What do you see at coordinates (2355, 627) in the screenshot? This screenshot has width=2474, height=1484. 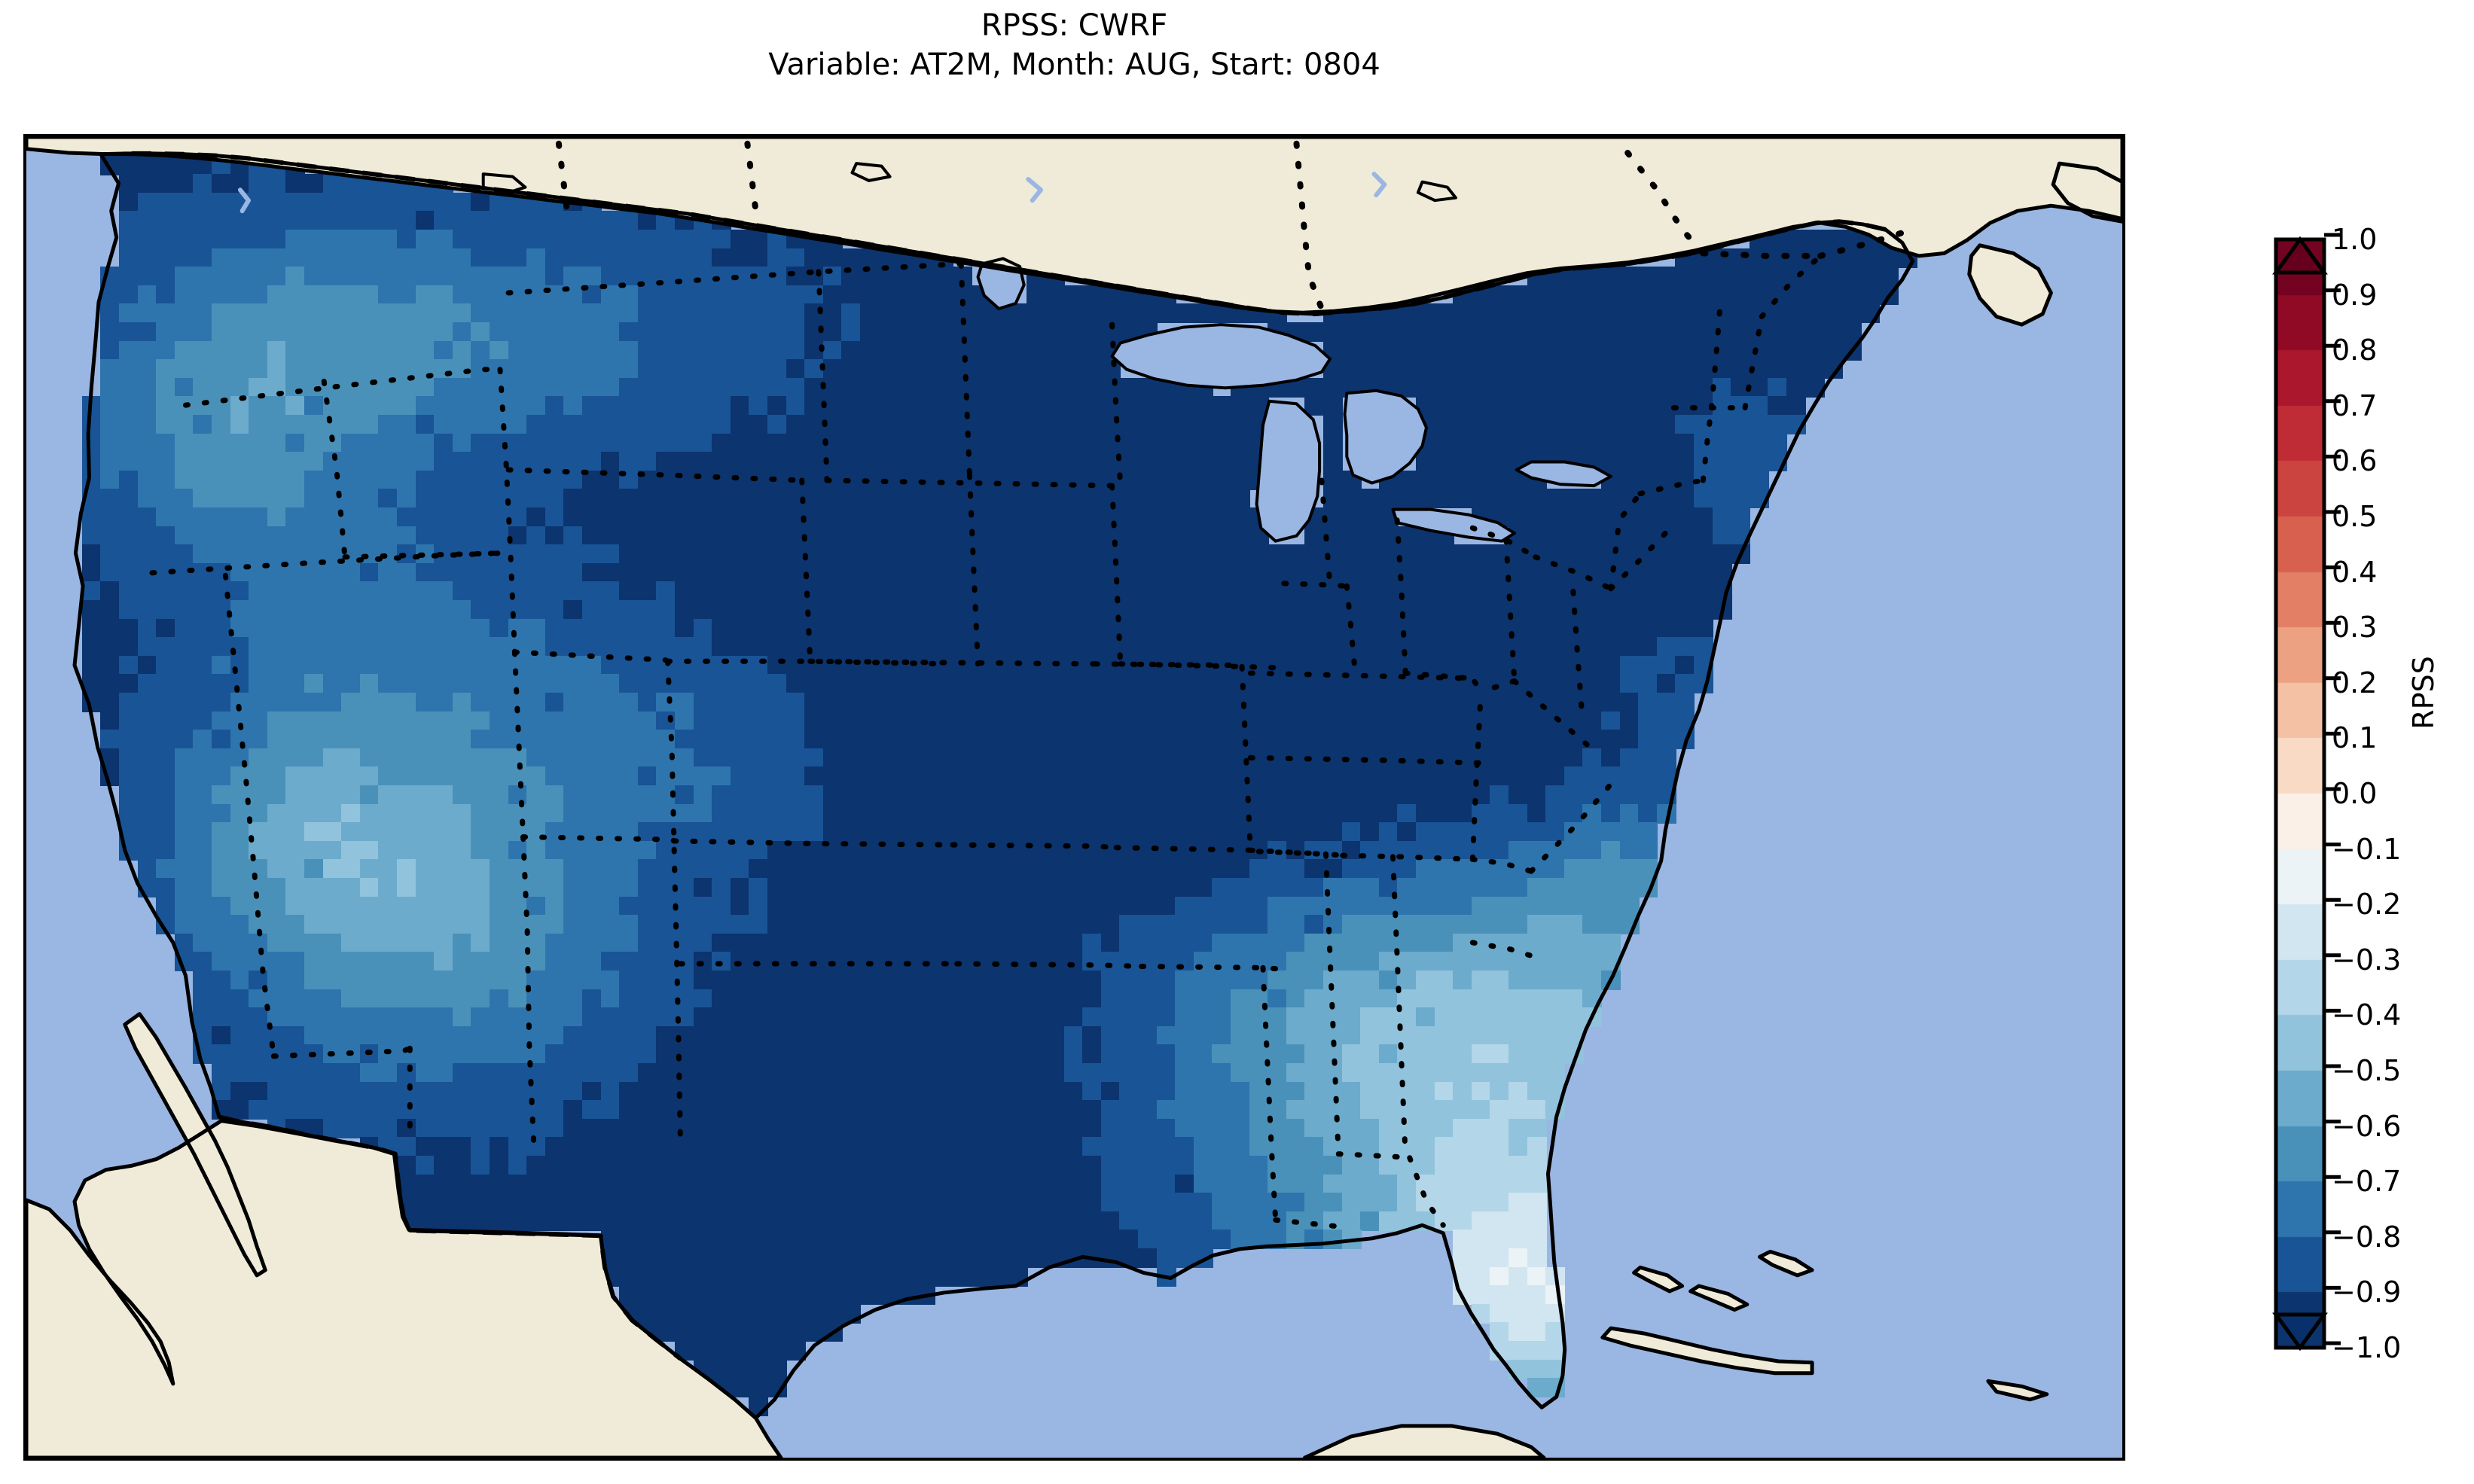 I see `colorbar-tick-label-7: 0.3` at bounding box center [2355, 627].